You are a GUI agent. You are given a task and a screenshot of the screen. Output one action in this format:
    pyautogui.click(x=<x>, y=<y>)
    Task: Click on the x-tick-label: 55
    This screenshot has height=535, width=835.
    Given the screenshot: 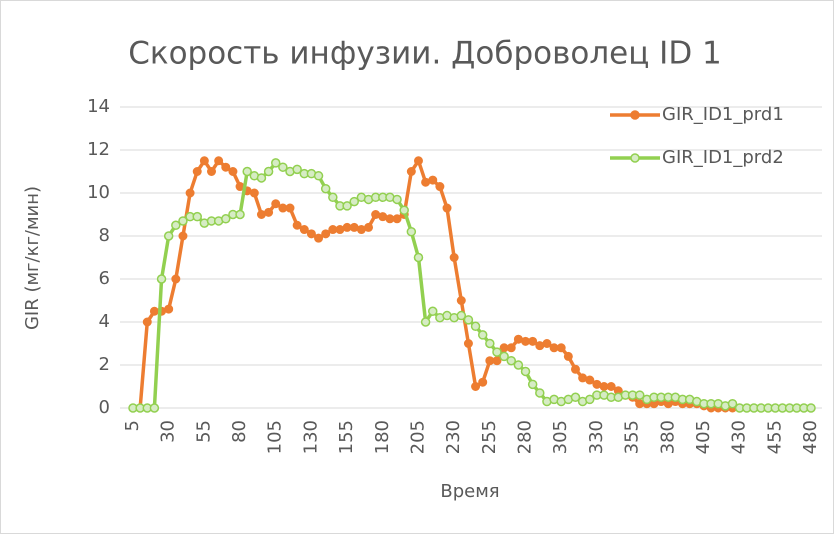 What is the action you would take?
    pyautogui.click(x=203, y=431)
    